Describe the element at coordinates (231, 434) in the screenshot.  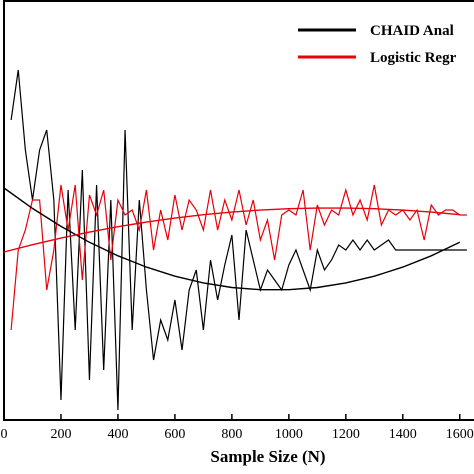
I see `x-tick-label: 800` at that location.